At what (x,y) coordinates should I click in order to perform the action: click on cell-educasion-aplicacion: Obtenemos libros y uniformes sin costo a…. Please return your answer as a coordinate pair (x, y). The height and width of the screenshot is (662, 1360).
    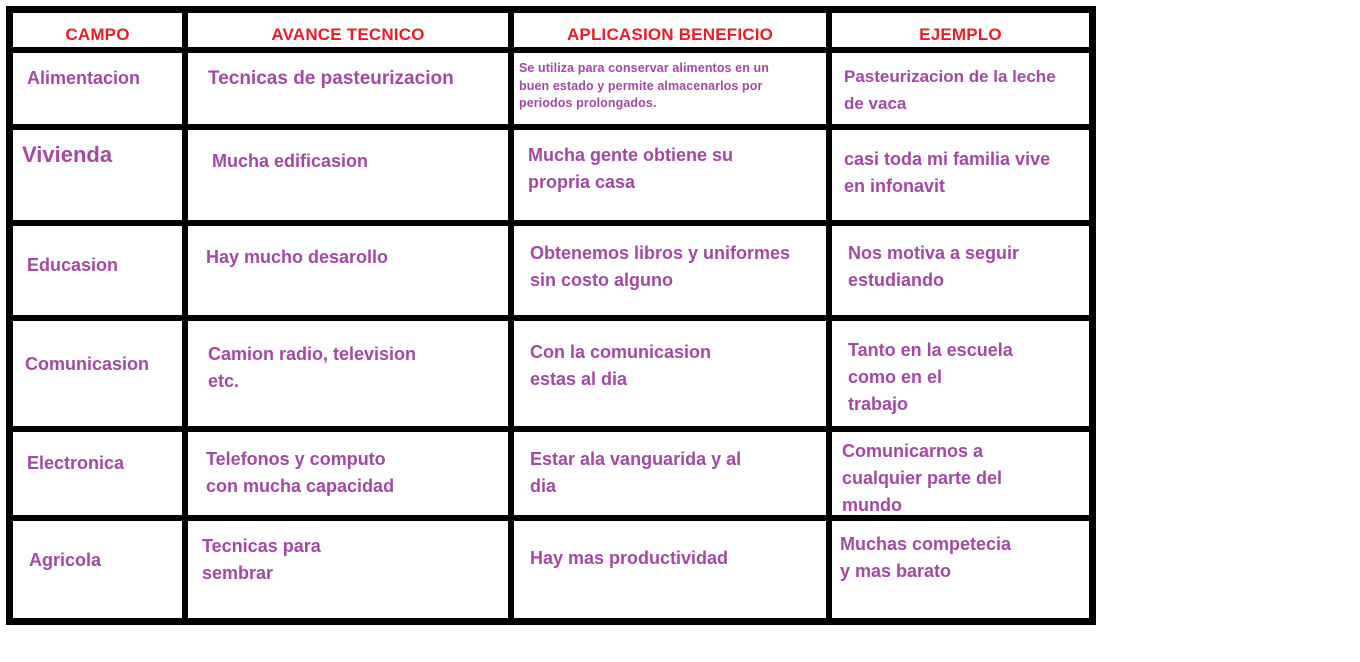
    Looking at the image, I should click on (670, 270).